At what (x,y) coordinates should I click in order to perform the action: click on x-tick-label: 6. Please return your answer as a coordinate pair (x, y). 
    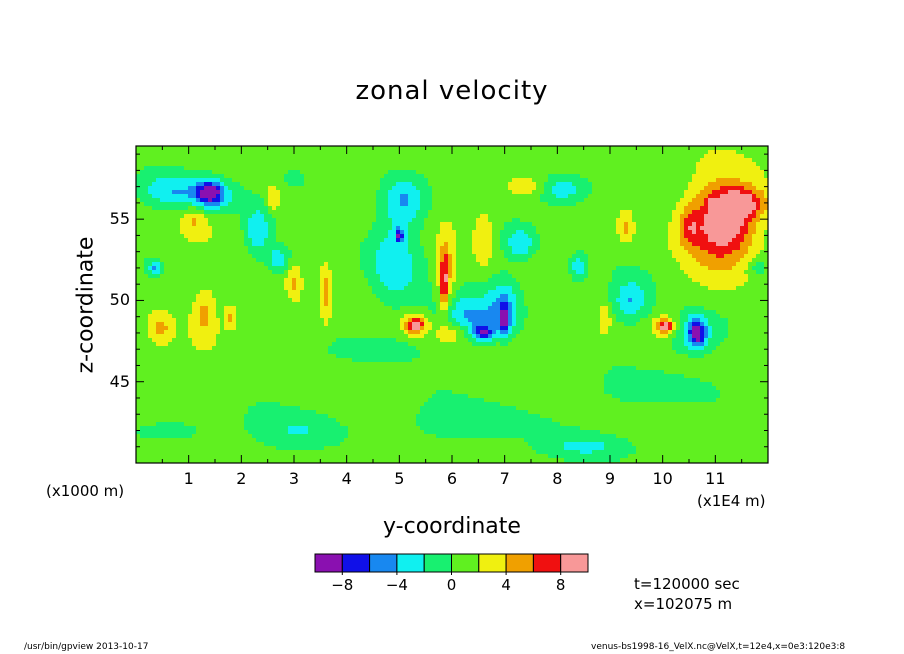
    Looking at the image, I should click on (452, 478).